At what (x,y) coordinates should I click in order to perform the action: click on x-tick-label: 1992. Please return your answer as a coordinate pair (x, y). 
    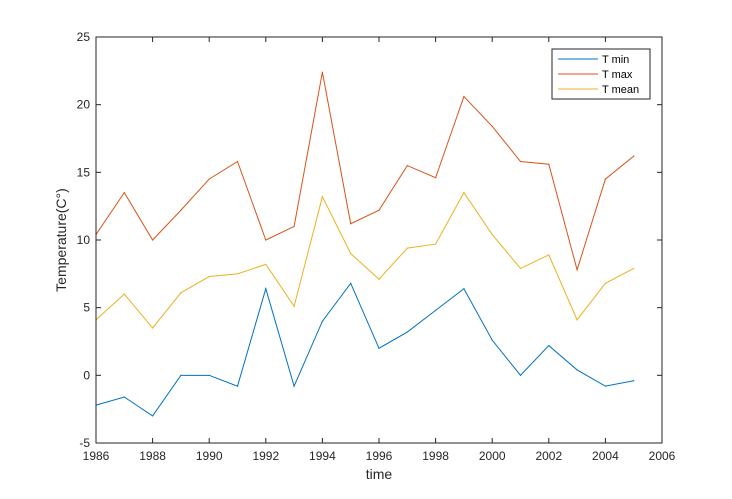
    Looking at the image, I should click on (265, 456).